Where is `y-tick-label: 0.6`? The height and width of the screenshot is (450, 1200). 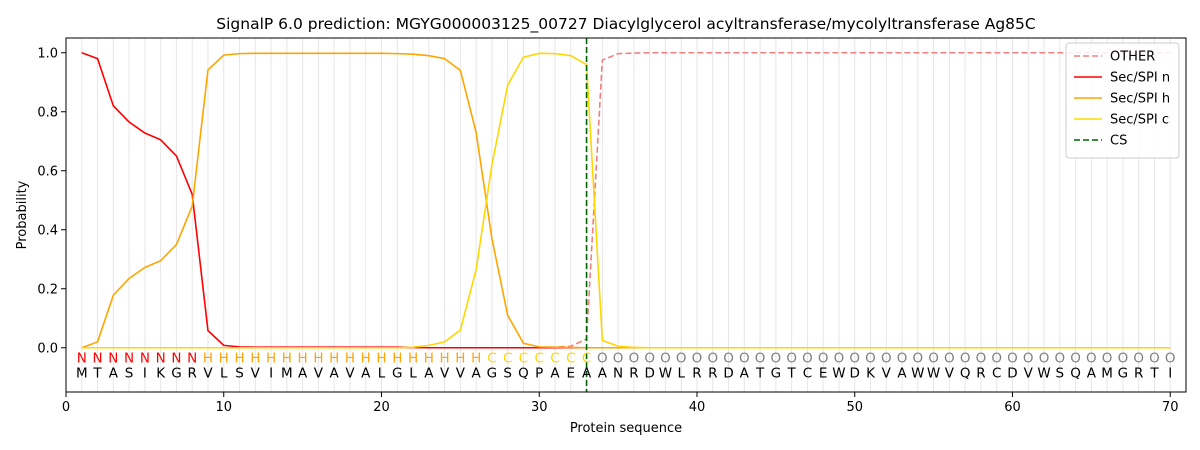 y-tick-label: 0.6 is located at coordinates (47, 171).